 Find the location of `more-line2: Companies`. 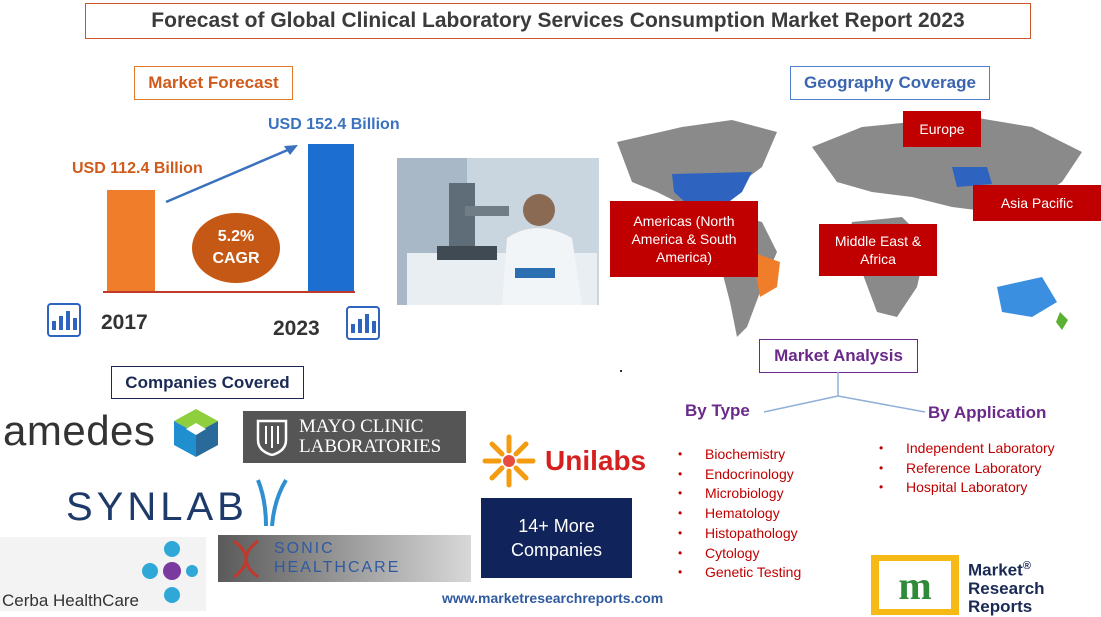

more-line2: Companies is located at coordinates (556, 550).